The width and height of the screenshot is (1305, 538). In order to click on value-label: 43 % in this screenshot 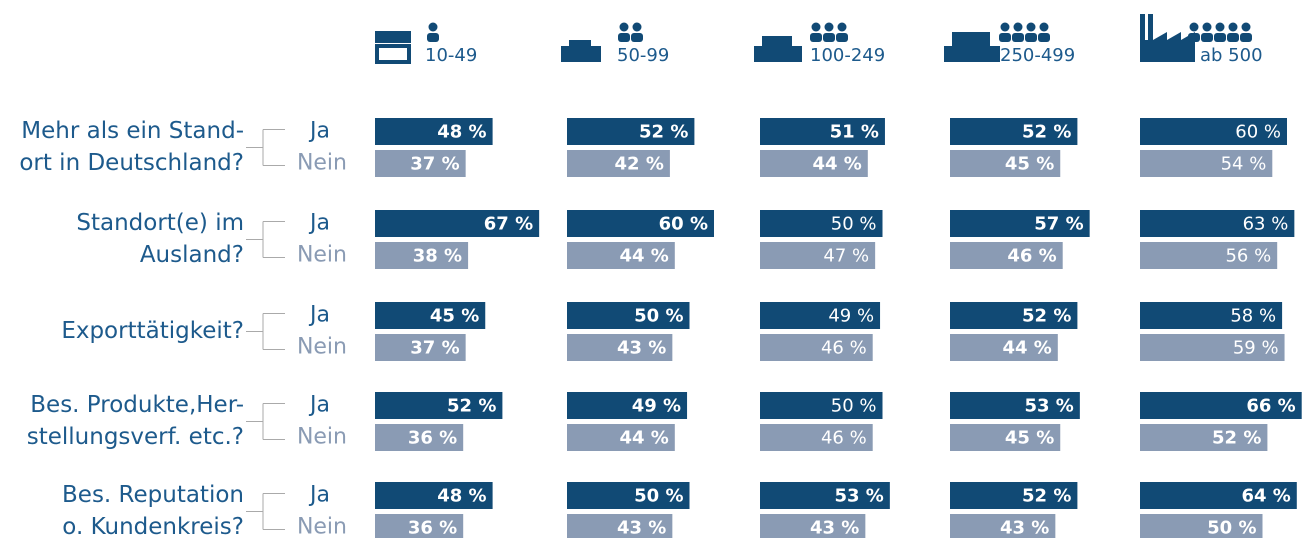, I will do `click(641, 348)`.